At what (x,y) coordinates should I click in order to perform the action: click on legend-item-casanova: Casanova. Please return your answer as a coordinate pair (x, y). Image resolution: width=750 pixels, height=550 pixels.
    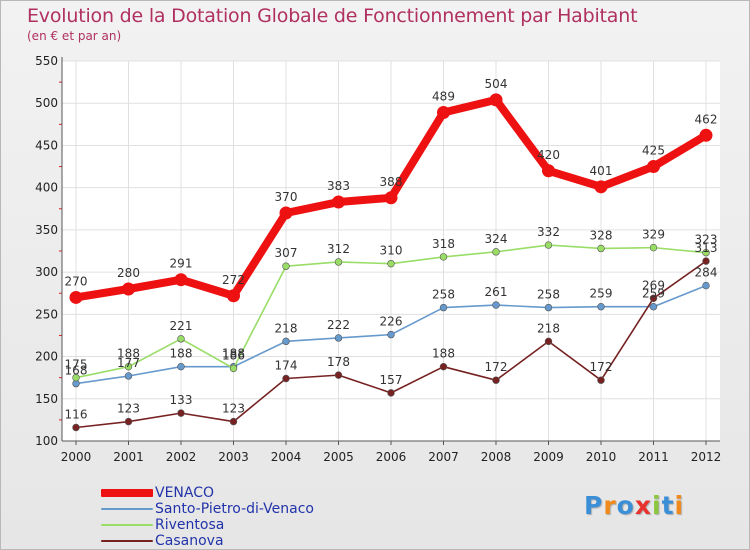
    Looking at the image, I should click on (207, 541).